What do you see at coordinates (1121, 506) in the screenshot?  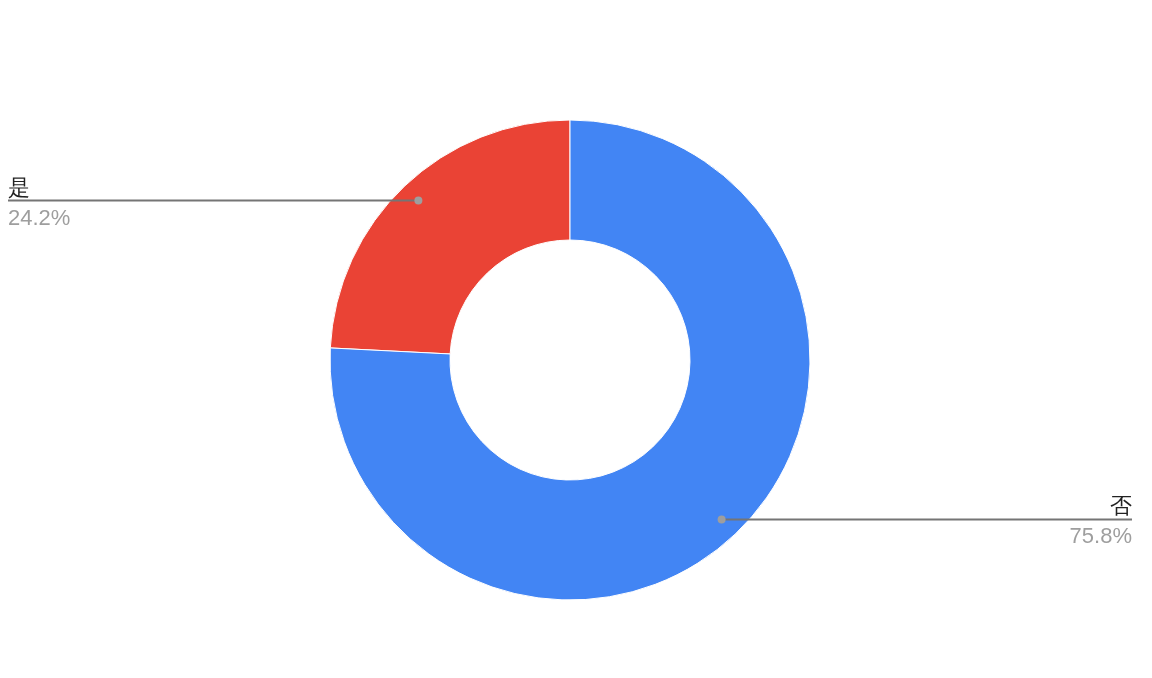 I see `slice-label: 否` at bounding box center [1121, 506].